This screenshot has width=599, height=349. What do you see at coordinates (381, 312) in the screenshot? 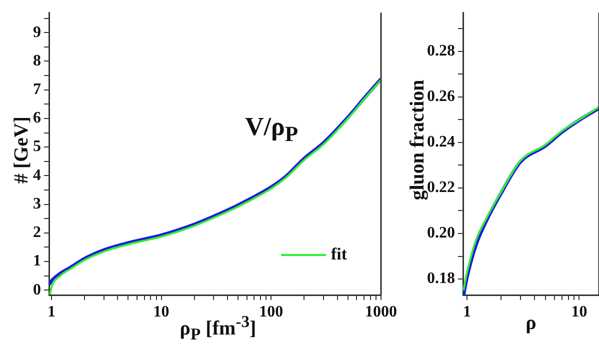
I see `x-tick-label: 1000` at bounding box center [381, 312].